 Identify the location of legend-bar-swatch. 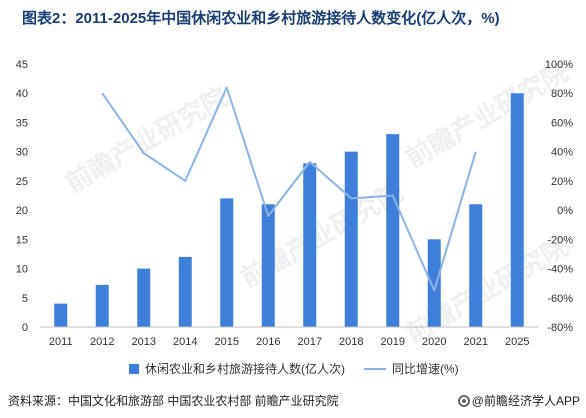
(134, 369).